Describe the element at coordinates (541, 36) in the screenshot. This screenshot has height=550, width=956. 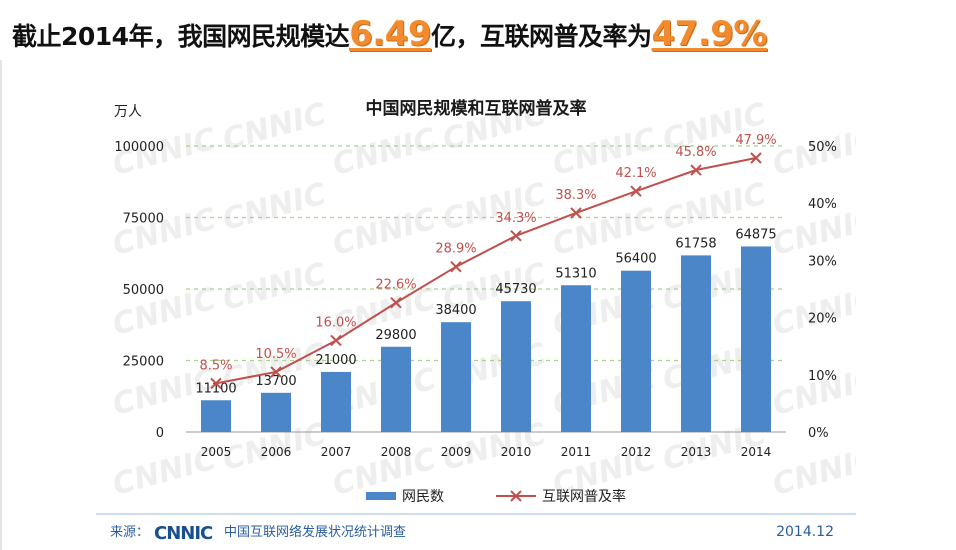
I see `headline-mid: 亿，互联网普及率为` at that location.